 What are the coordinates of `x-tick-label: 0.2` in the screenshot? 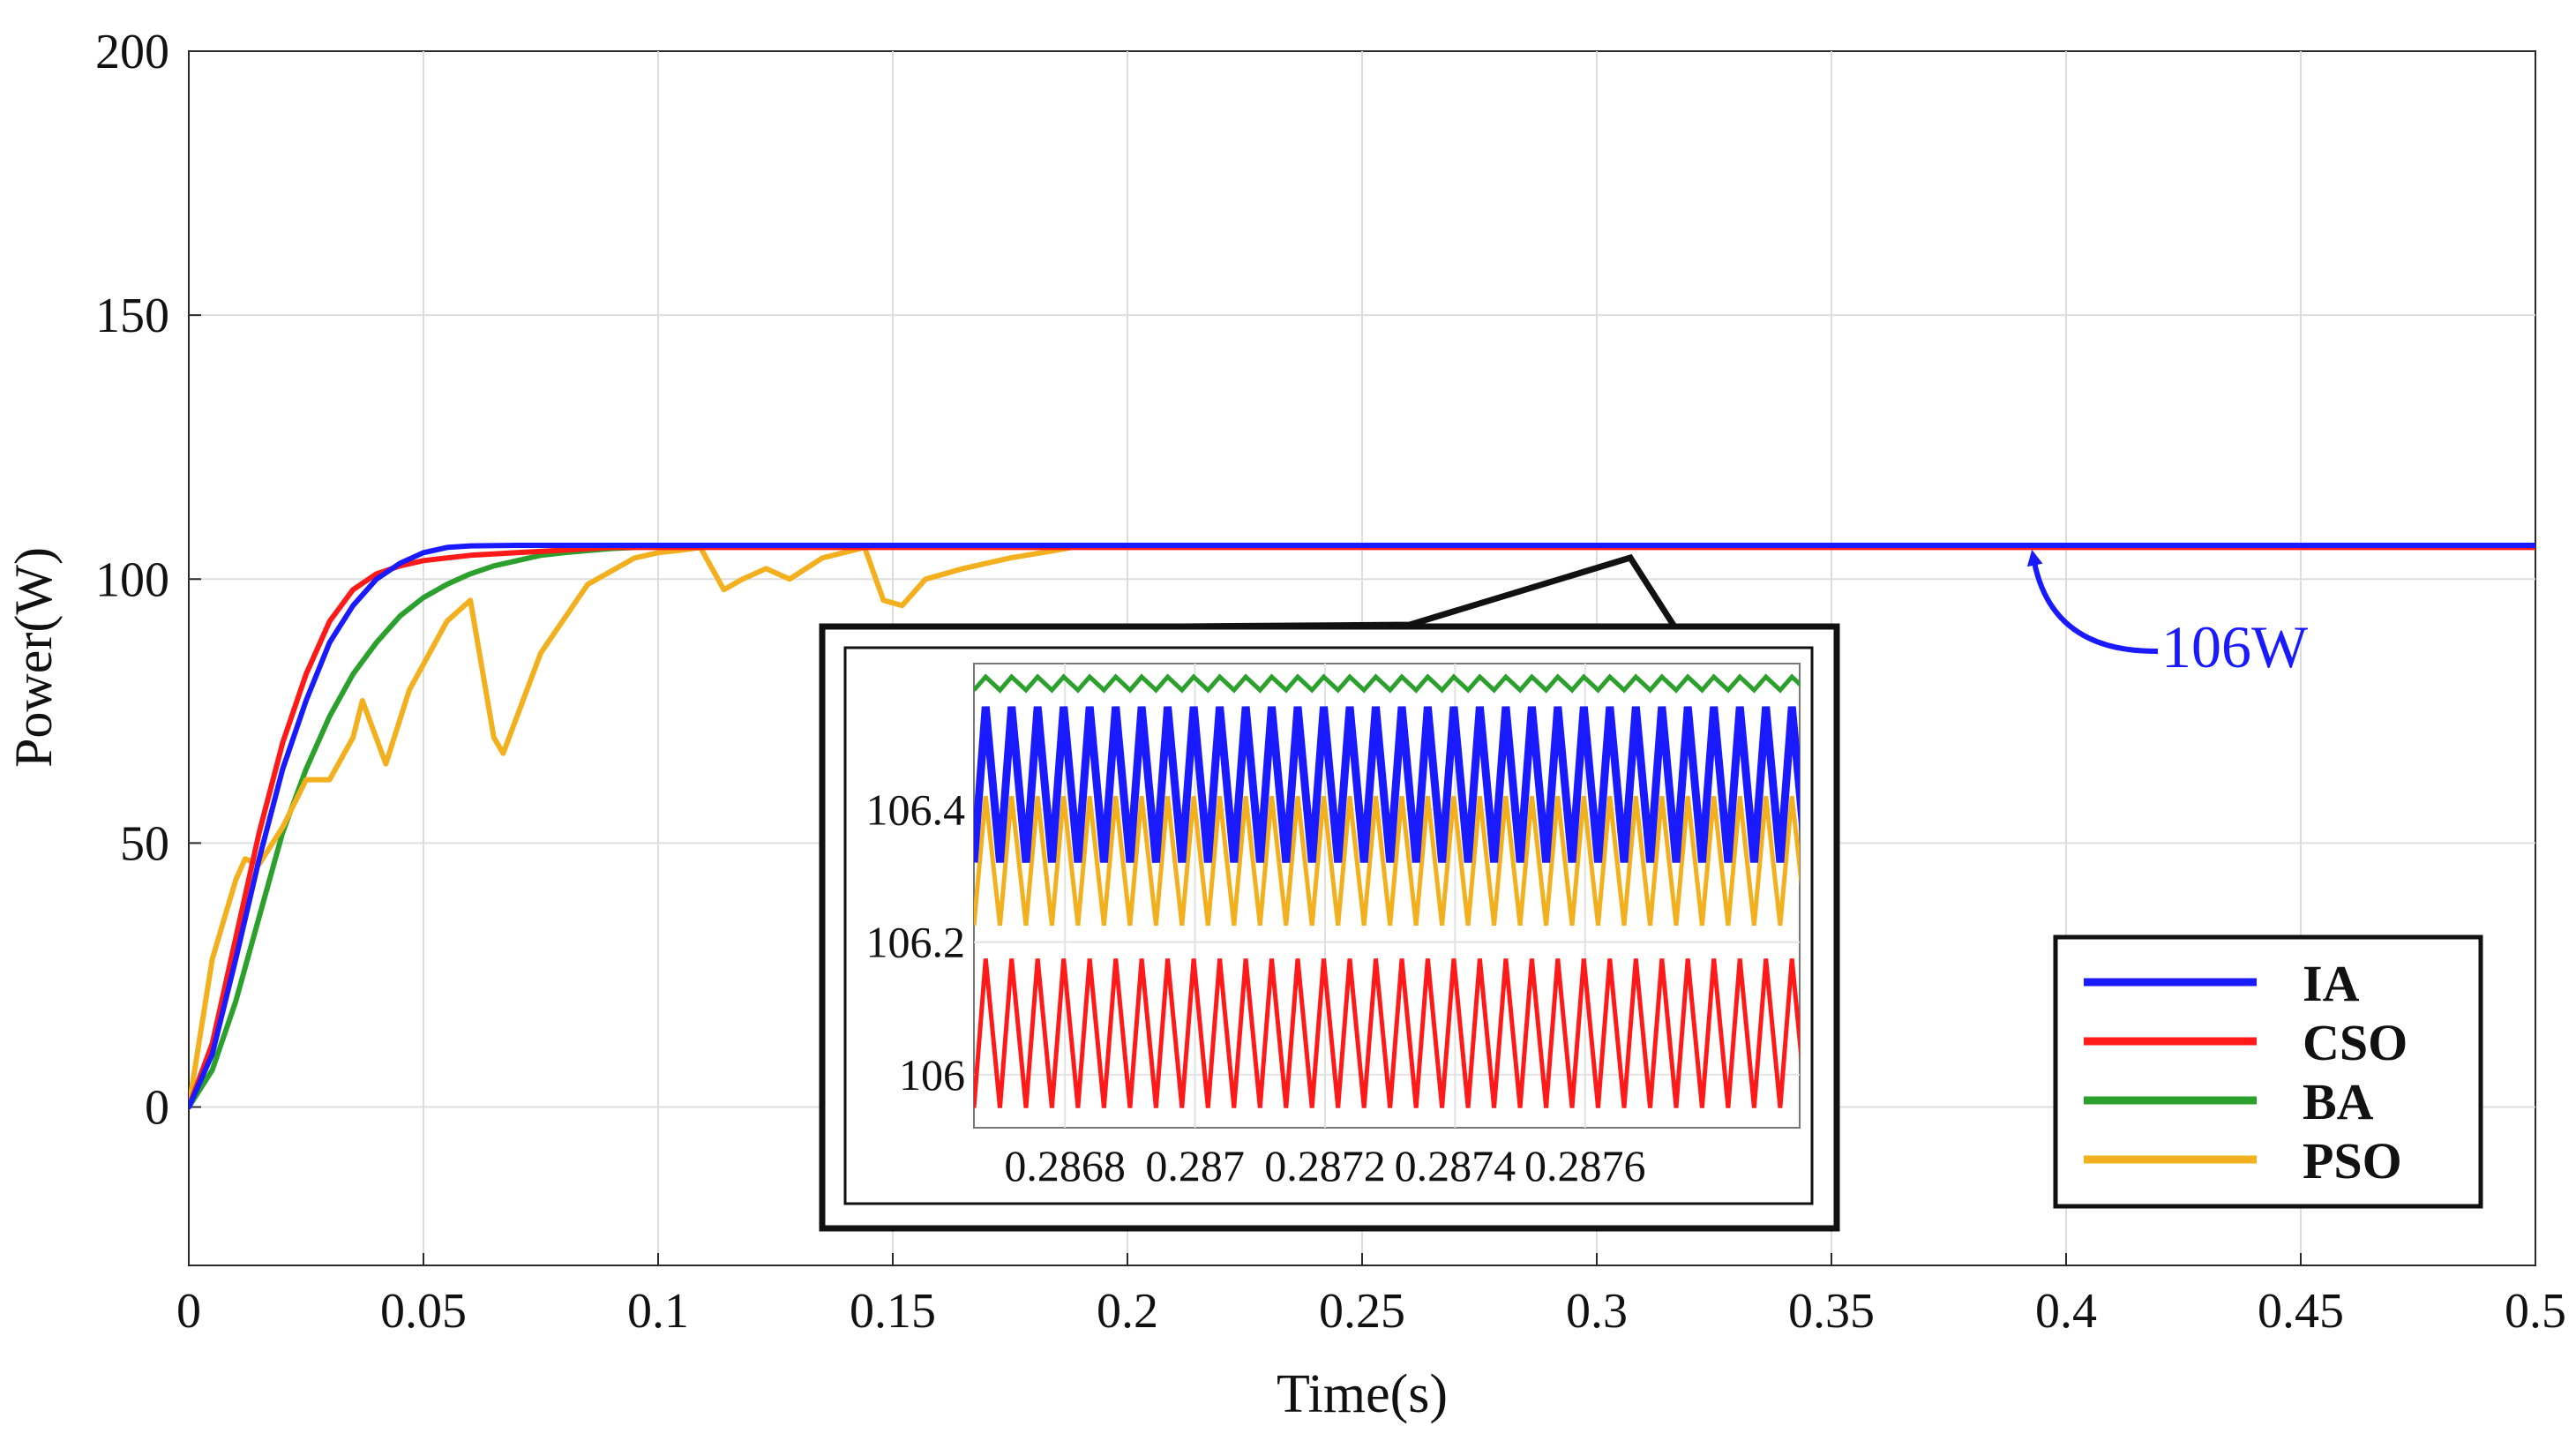 It's located at (1128, 1311).